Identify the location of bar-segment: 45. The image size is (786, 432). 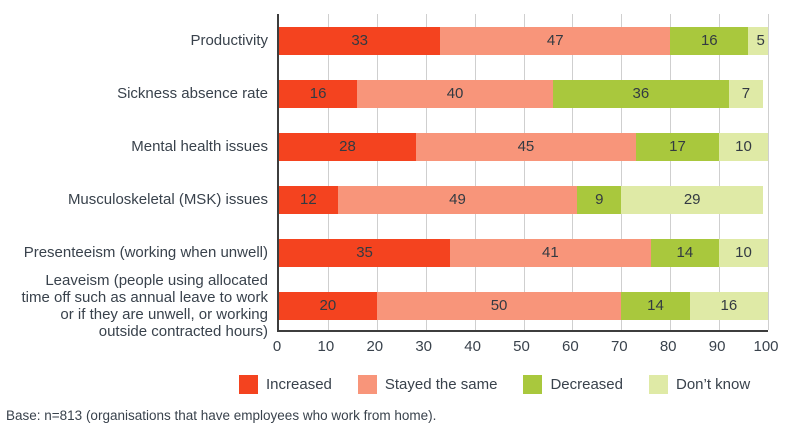
(525, 146).